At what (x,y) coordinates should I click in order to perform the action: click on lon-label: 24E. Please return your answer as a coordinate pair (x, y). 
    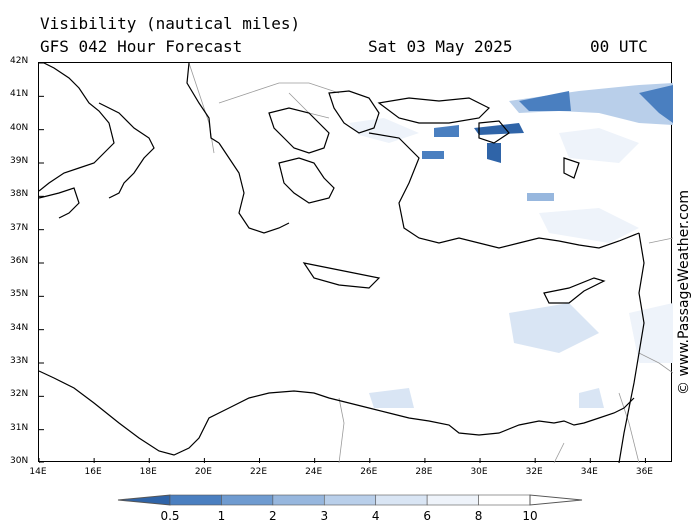
    Looking at the image, I should click on (314, 472).